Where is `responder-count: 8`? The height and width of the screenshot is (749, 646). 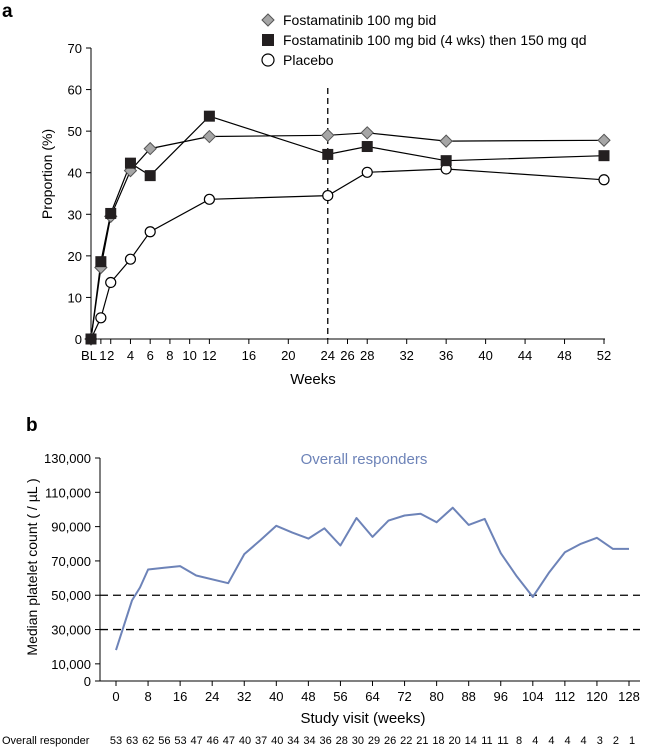 responder-count: 8 is located at coordinates (519, 741).